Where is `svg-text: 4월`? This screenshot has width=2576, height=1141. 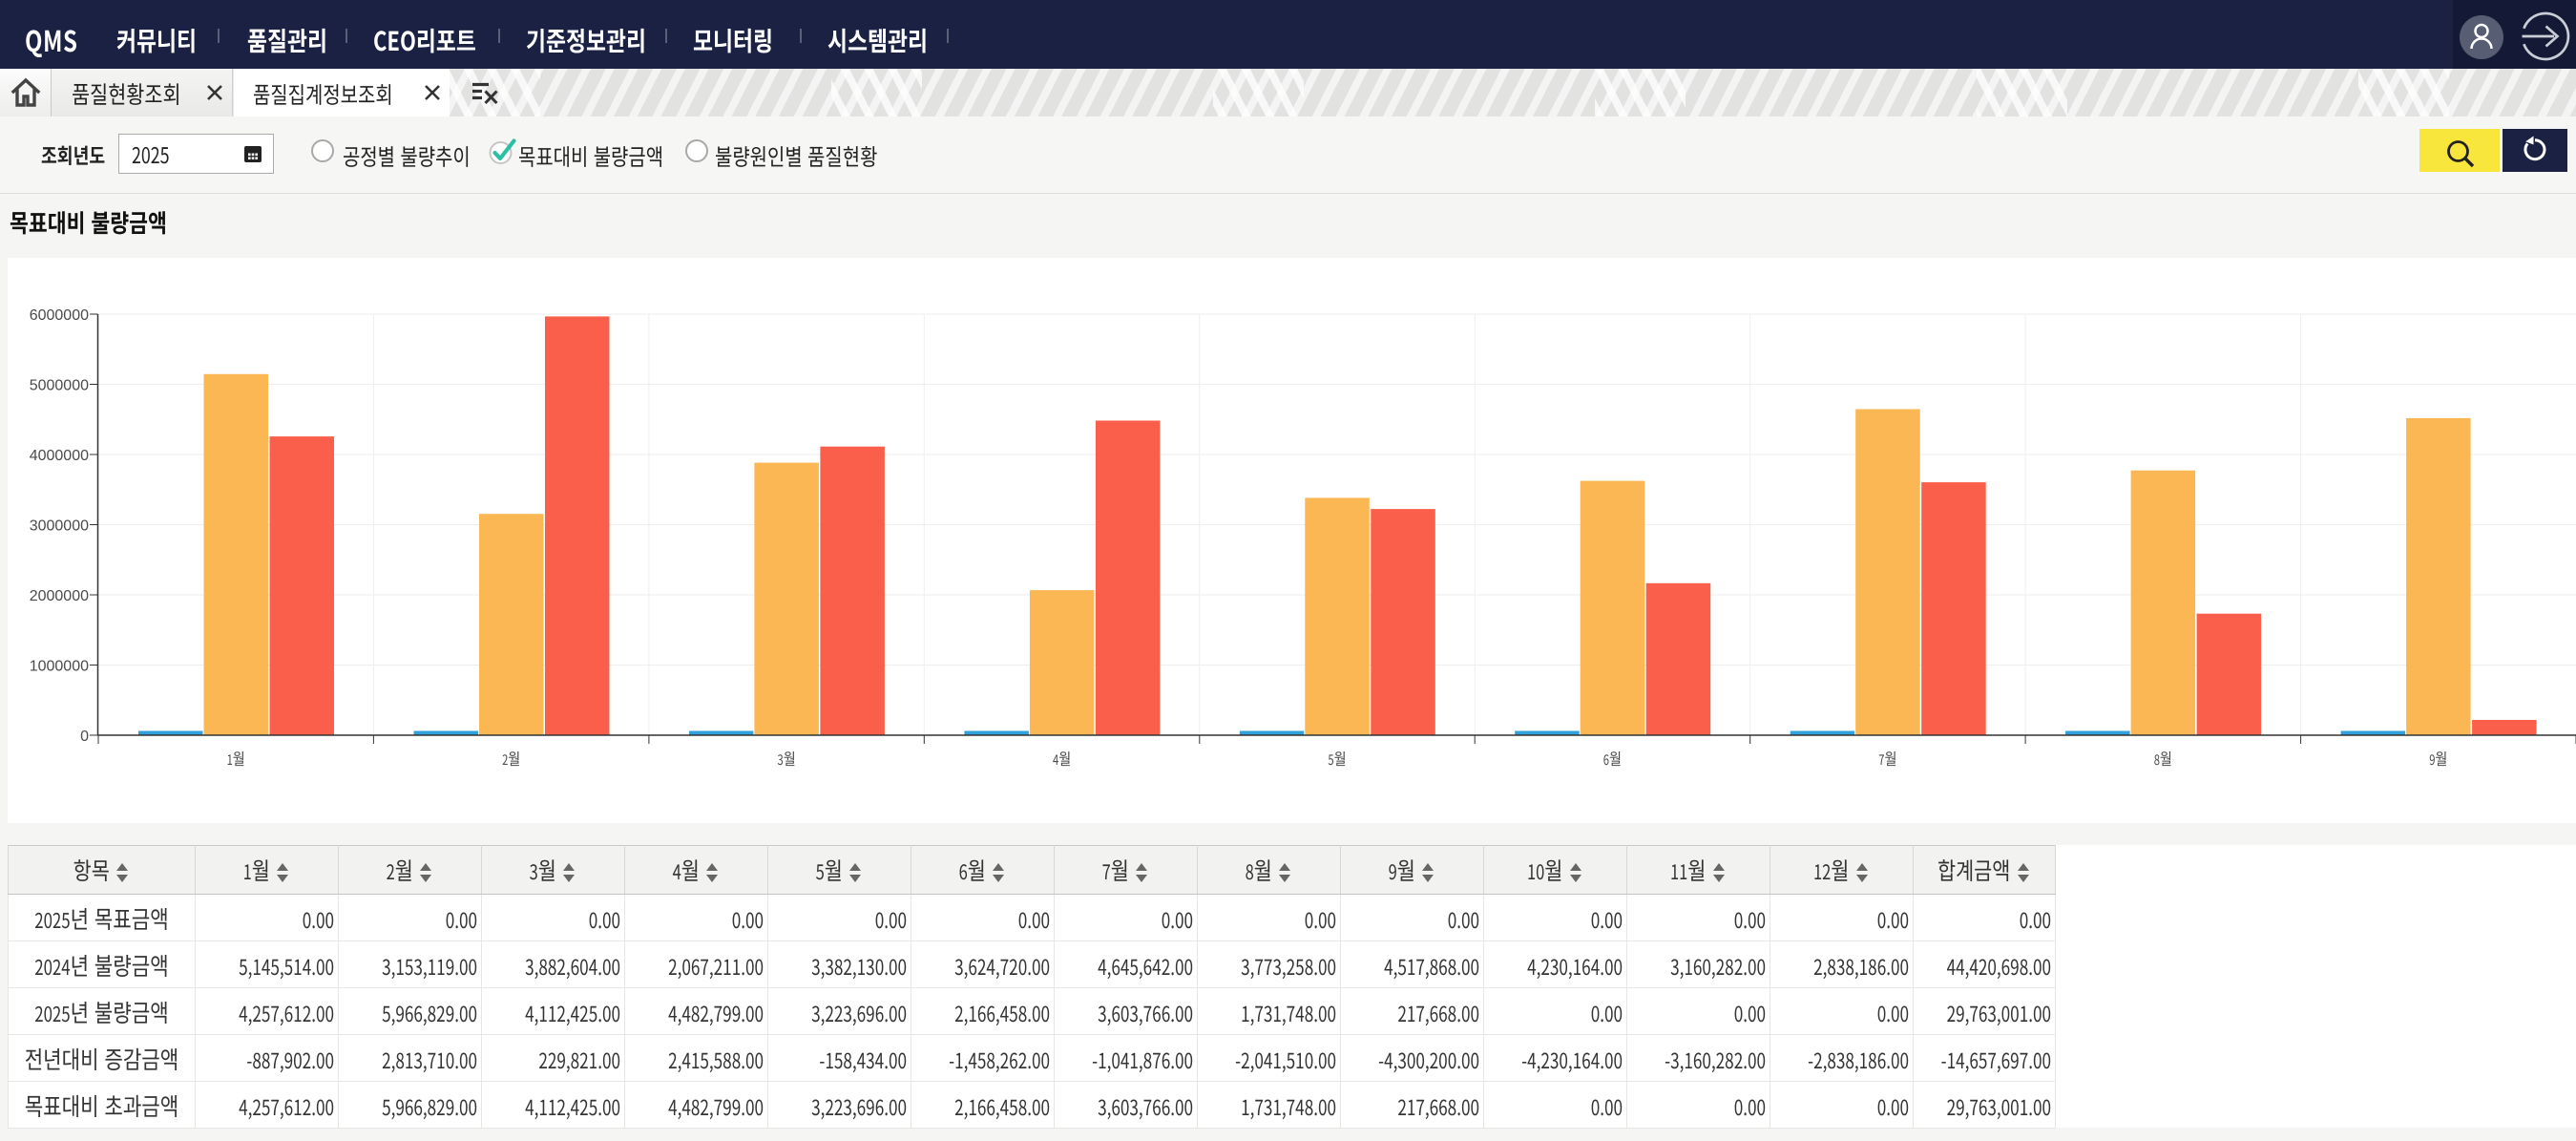 svg-text: 4월 is located at coordinates (1062, 758).